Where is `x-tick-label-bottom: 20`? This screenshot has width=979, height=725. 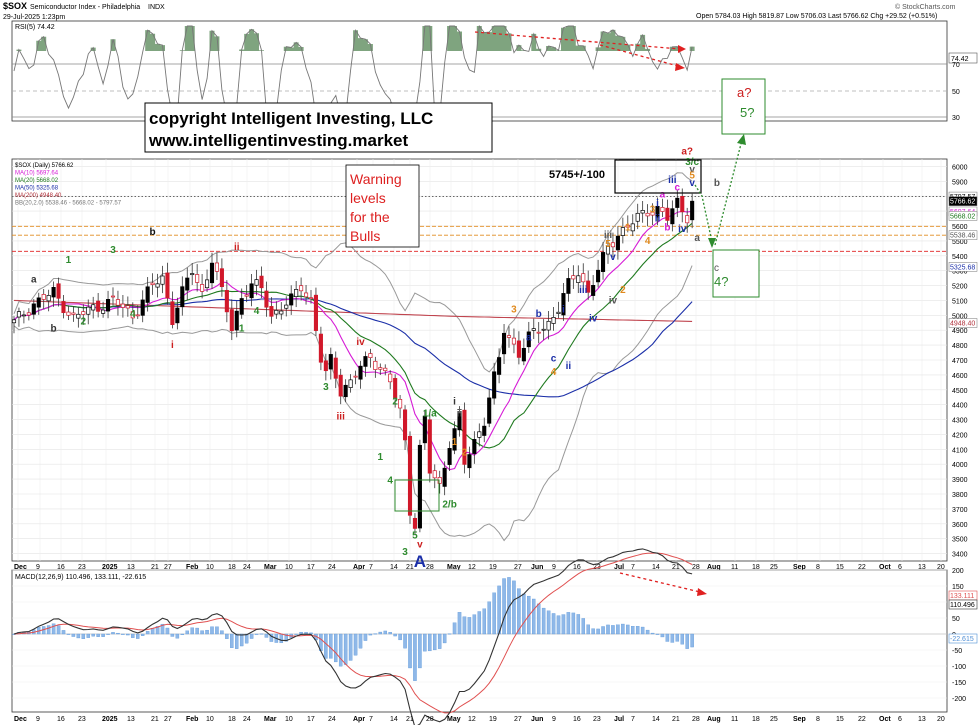 x-tick-label-bottom: 20 is located at coordinates (941, 719).